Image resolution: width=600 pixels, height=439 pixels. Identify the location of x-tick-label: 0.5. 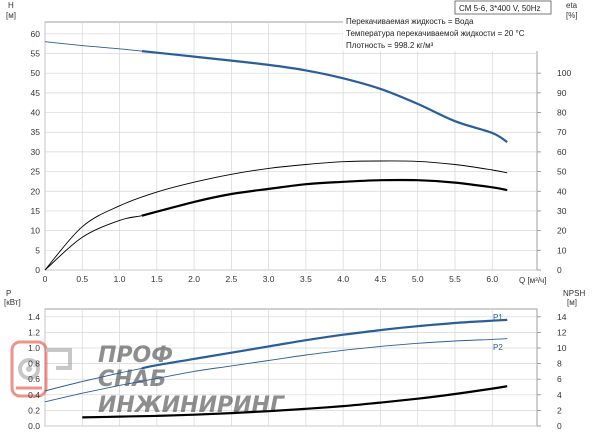
(82, 279).